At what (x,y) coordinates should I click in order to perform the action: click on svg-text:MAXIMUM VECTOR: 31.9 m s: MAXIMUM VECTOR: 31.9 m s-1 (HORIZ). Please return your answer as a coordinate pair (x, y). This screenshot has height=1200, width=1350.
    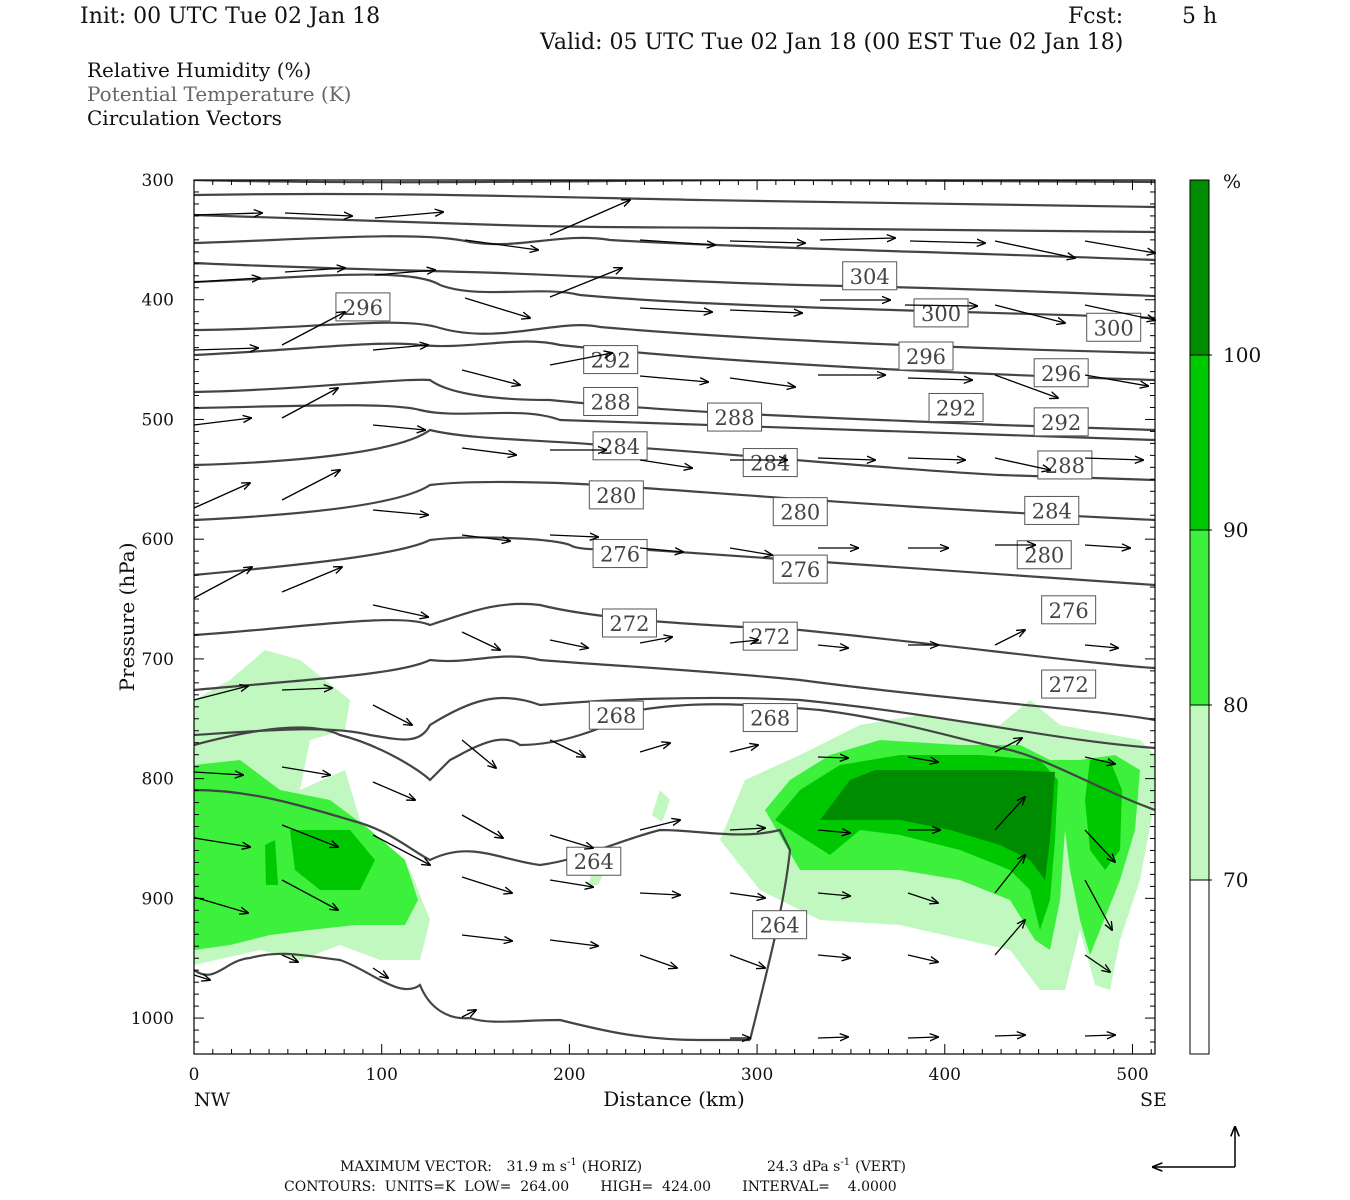
    Looking at the image, I should click on (491, 1166).